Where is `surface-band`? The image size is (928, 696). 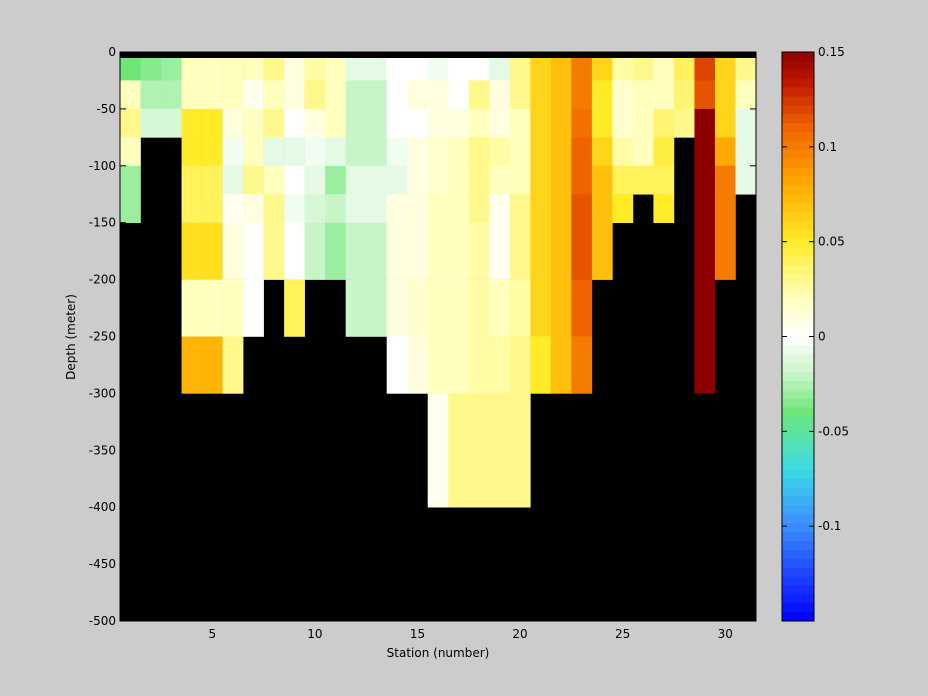
surface-band is located at coordinates (438, 55).